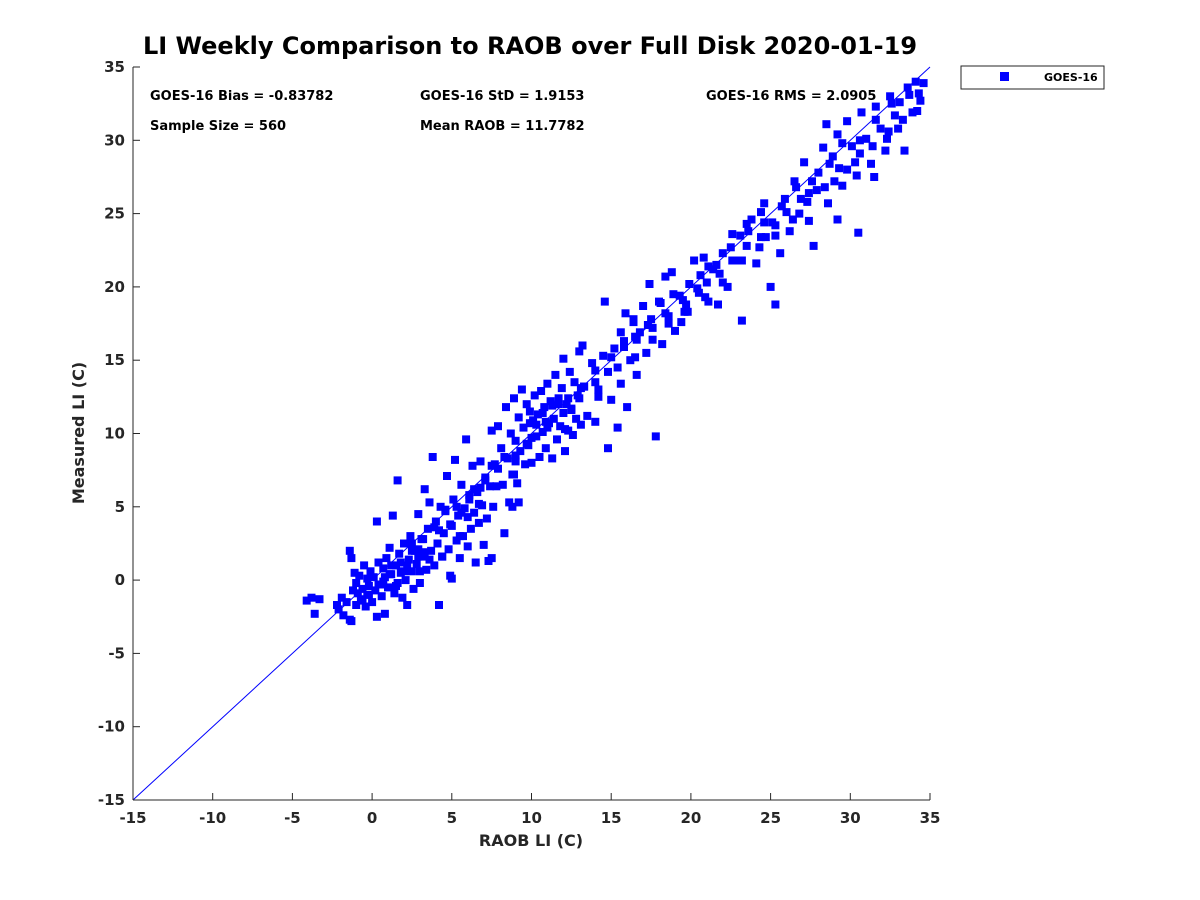  What do you see at coordinates (241, 96) in the screenshot?
I see `stat-bias: GOES-16 Bias = -0.83782` at bounding box center [241, 96].